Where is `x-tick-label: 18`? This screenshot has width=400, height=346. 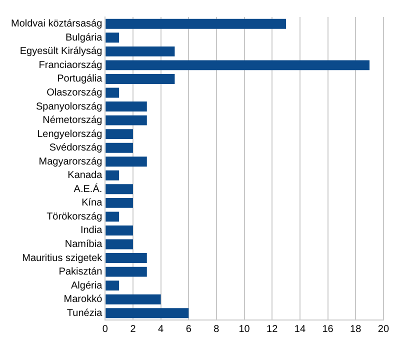 x-tick-label: 18 is located at coordinates (356, 329).